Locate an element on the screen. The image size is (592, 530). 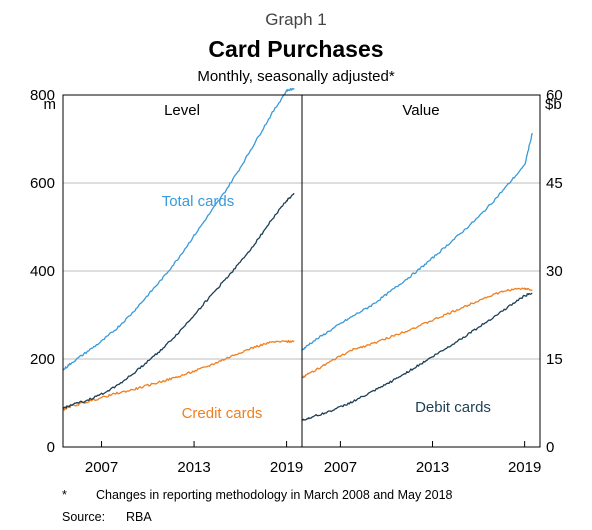
graph-number: Graph 1 is located at coordinates (296, 19).